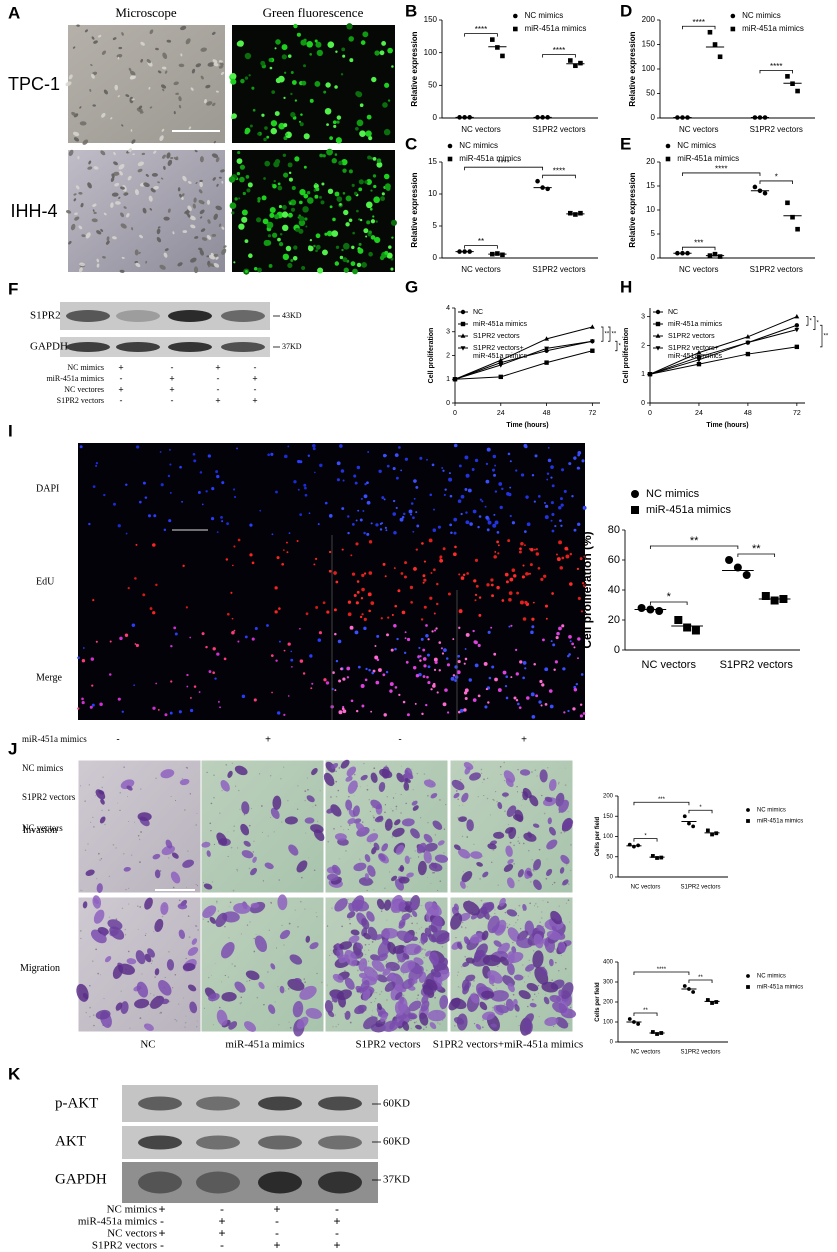 The height and width of the screenshot is (1252, 837). I want to click on legend-label: miR-451a mimics, so click(773, 28).